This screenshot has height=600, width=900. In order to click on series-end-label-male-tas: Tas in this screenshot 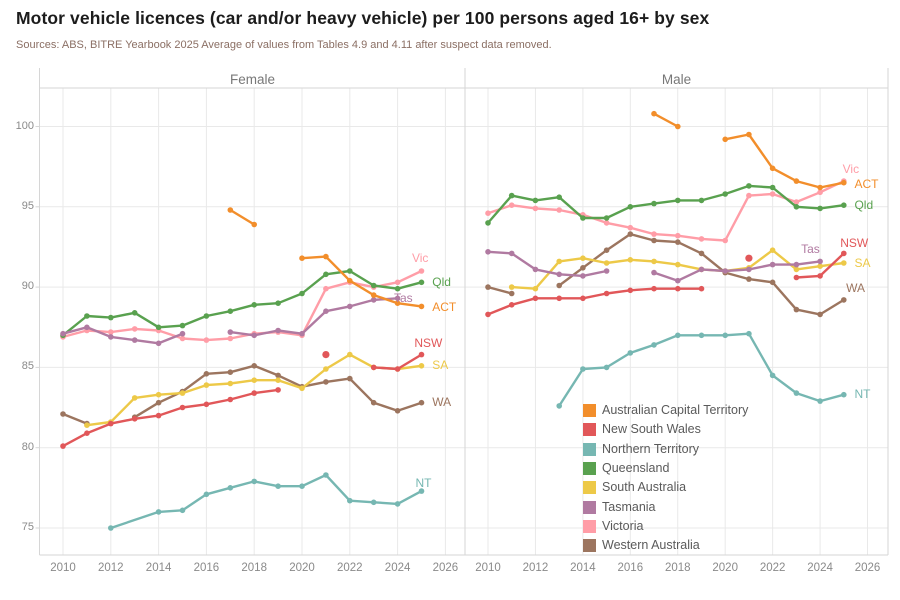, I will do `click(810, 248)`.